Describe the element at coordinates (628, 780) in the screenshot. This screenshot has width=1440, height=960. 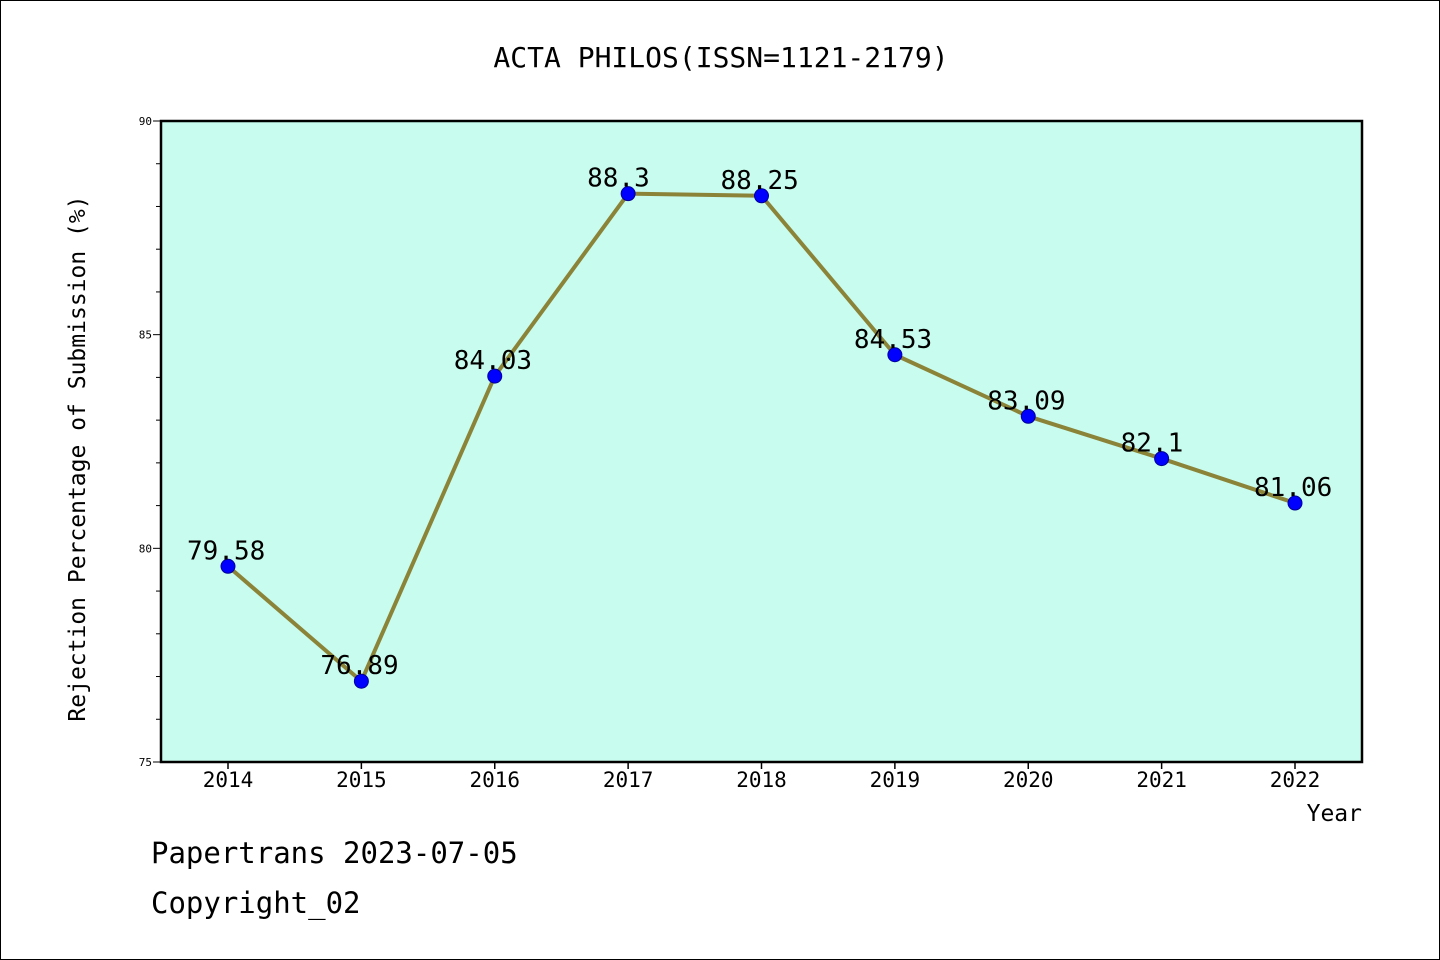
I see `x-tick-label: 2017` at that location.